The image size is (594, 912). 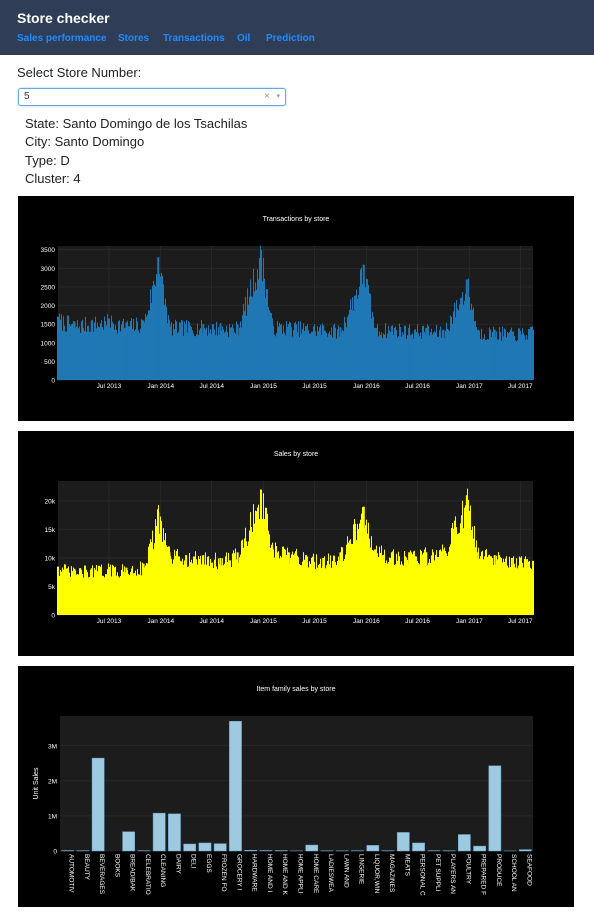 I want to click on chart-title: Transactions by store, so click(x=296, y=219).